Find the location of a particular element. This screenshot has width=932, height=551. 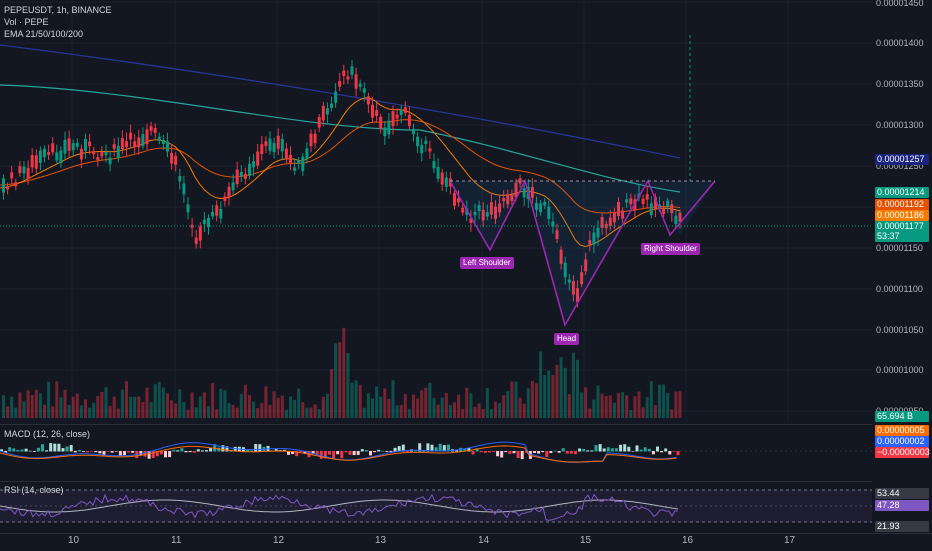

macd-chart is located at coordinates (436, 453).